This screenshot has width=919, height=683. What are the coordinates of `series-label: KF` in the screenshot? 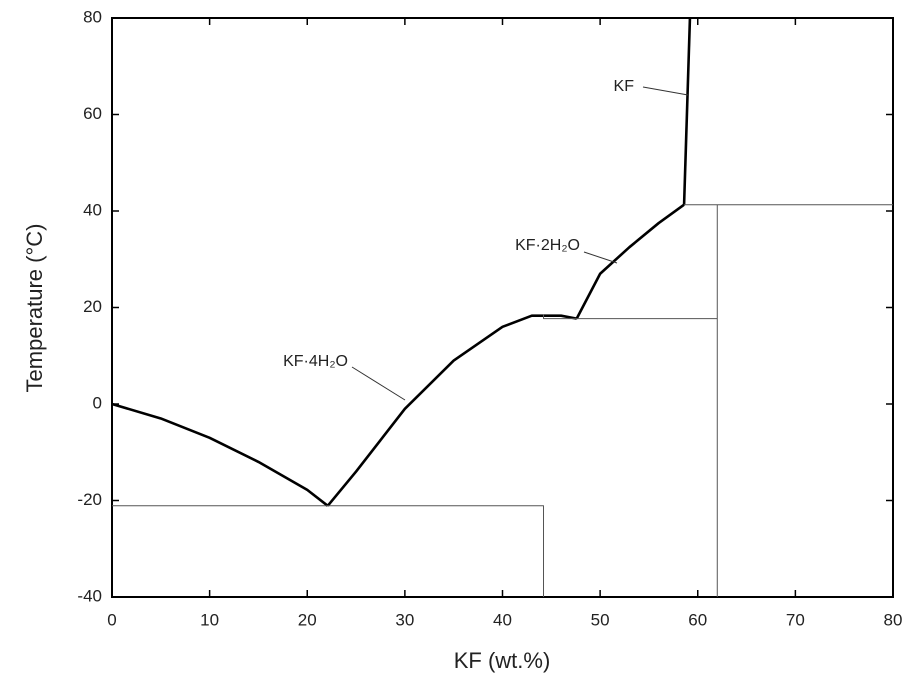 It's located at (624, 86).